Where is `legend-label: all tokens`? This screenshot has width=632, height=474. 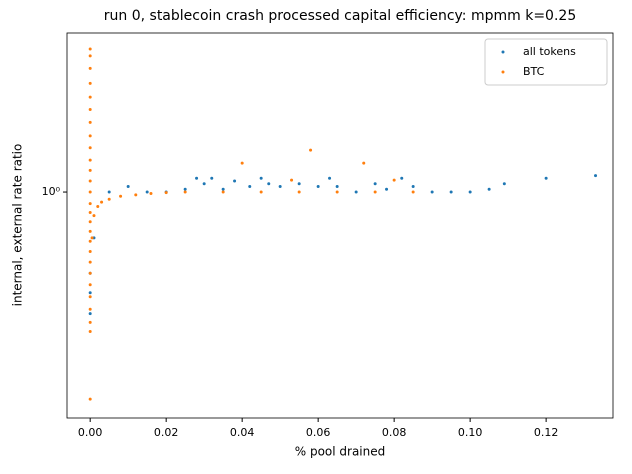
legend-label: all tokens is located at coordinates (549, 51).